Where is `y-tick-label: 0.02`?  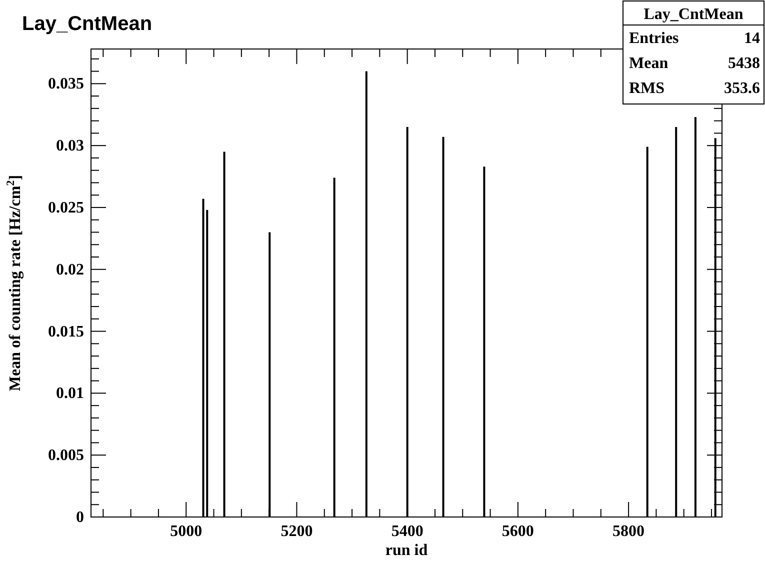 y-tick-label: 0.02 is located at coordinates (70, 269).